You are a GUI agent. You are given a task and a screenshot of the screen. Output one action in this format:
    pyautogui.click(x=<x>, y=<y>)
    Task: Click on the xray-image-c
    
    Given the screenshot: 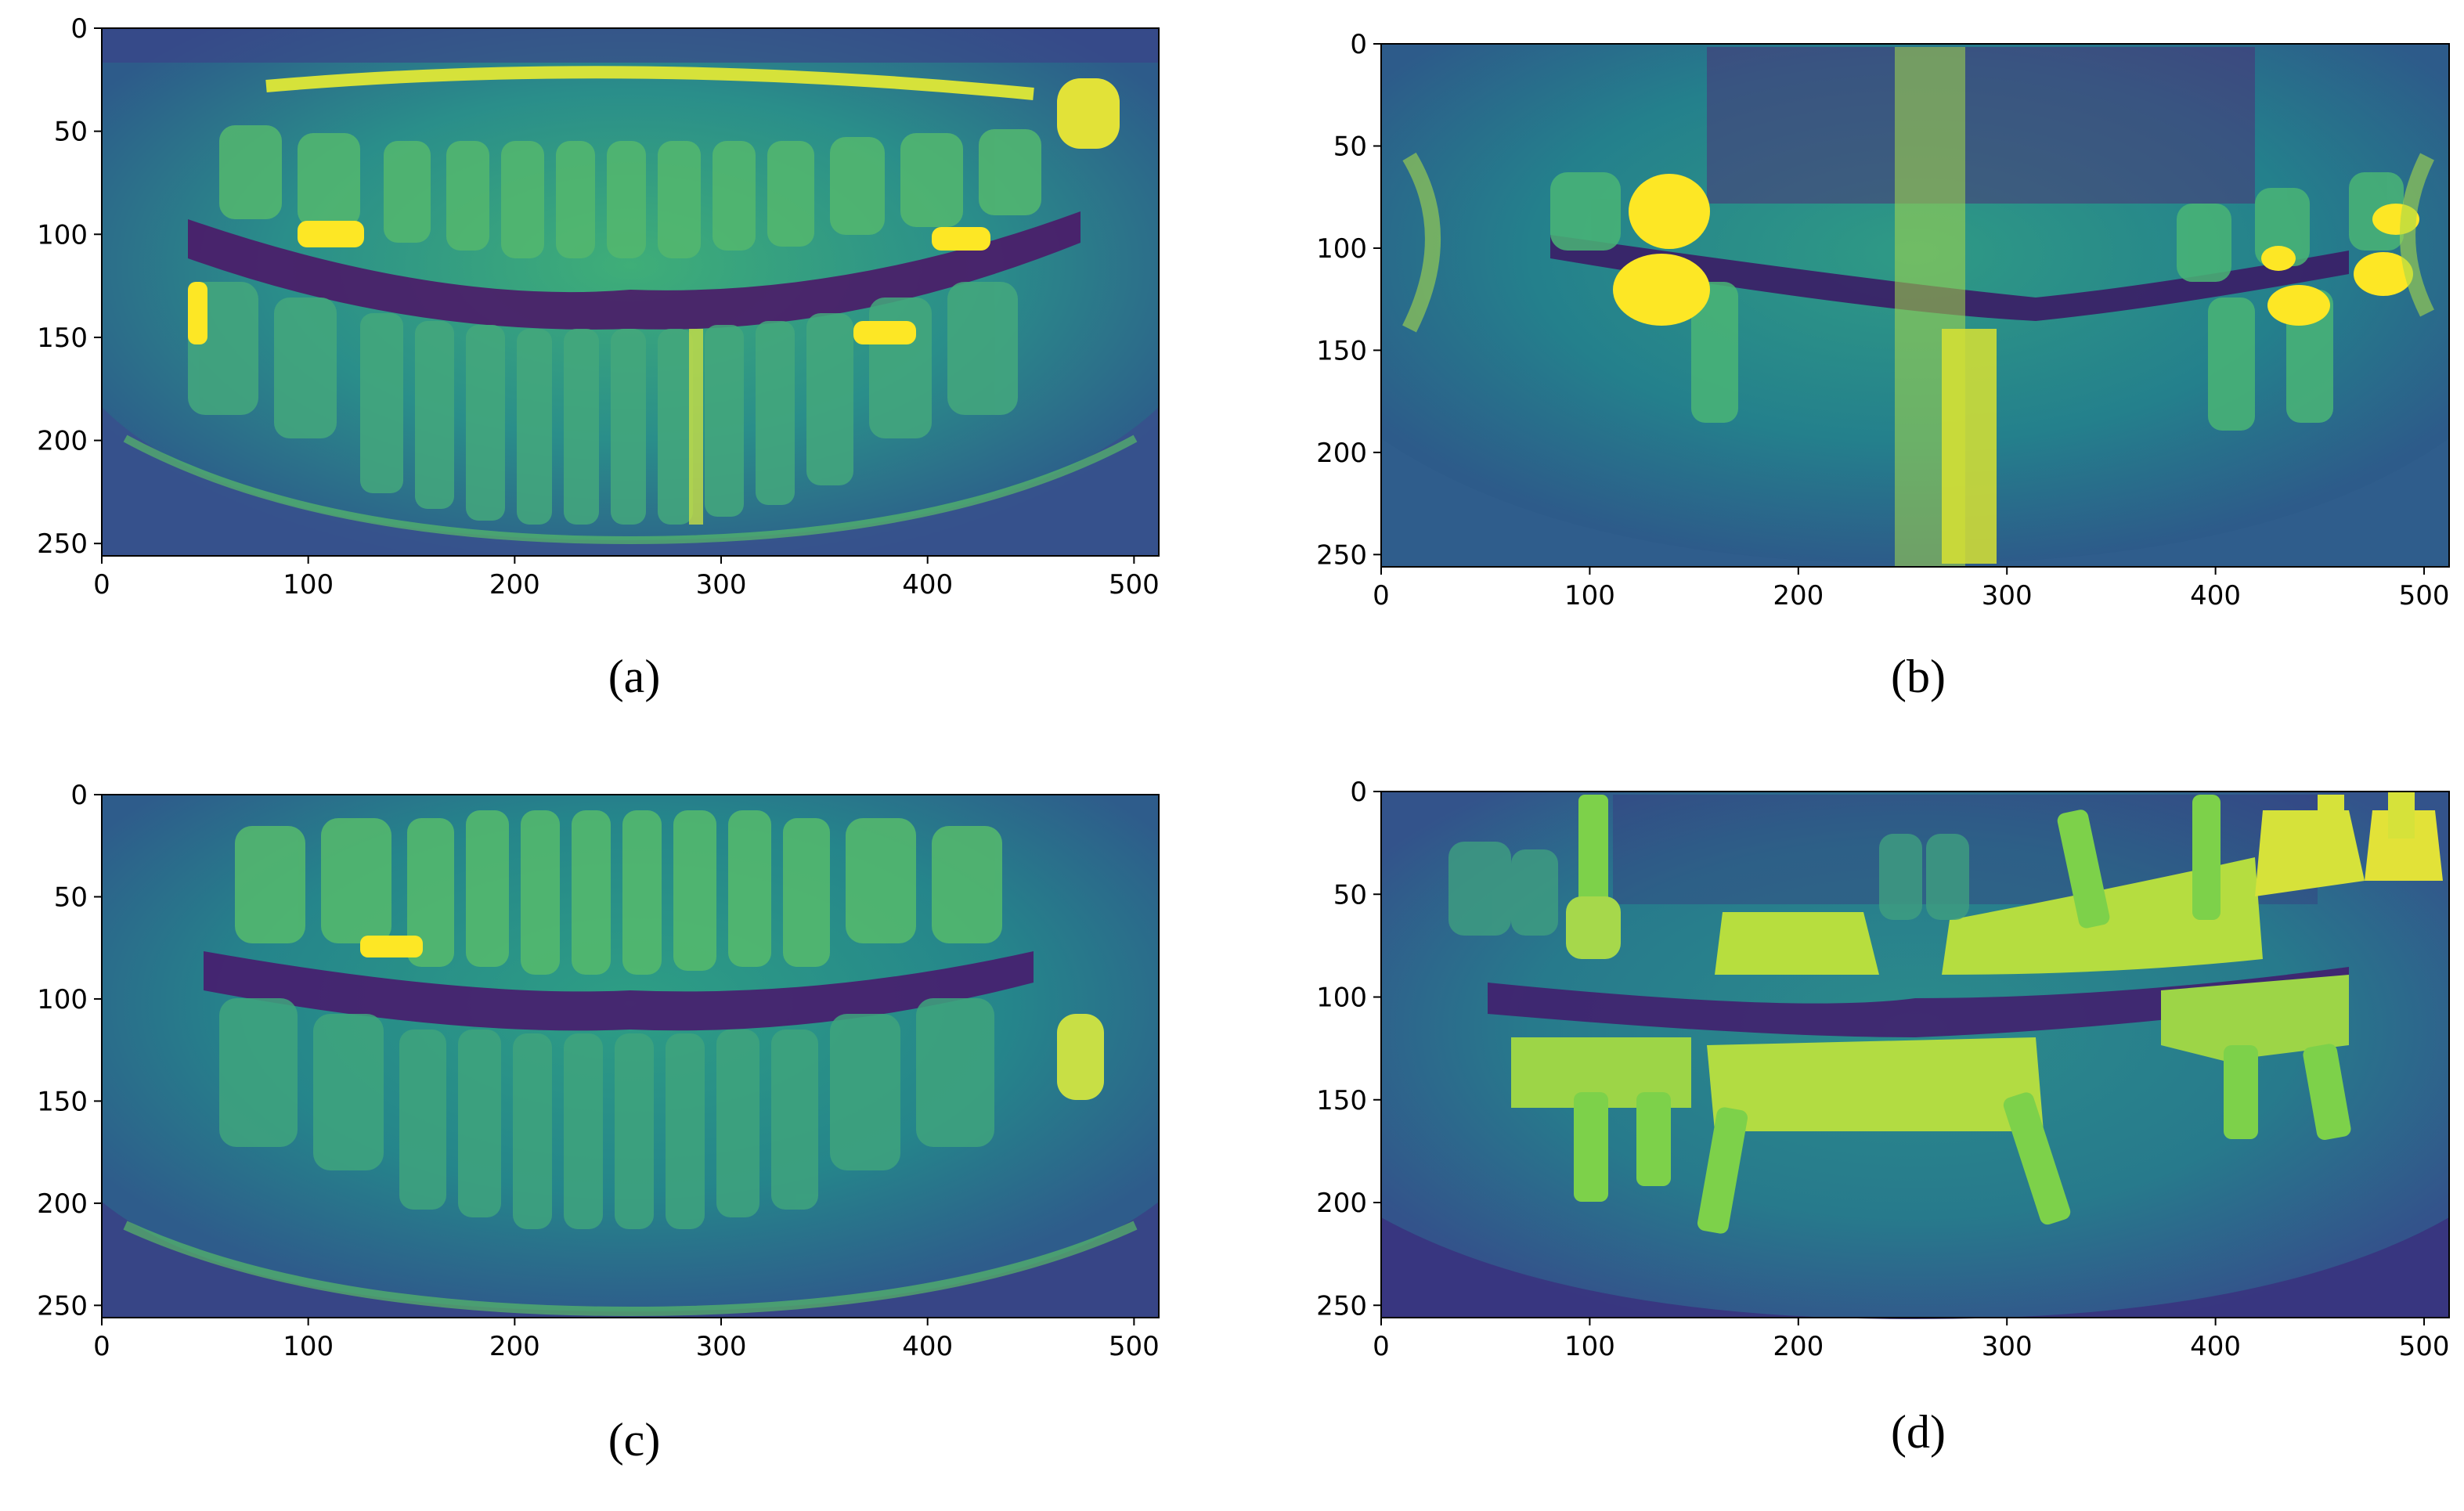 What is the action you would take?
    pyautogui.click(x=630, y=1056)
    